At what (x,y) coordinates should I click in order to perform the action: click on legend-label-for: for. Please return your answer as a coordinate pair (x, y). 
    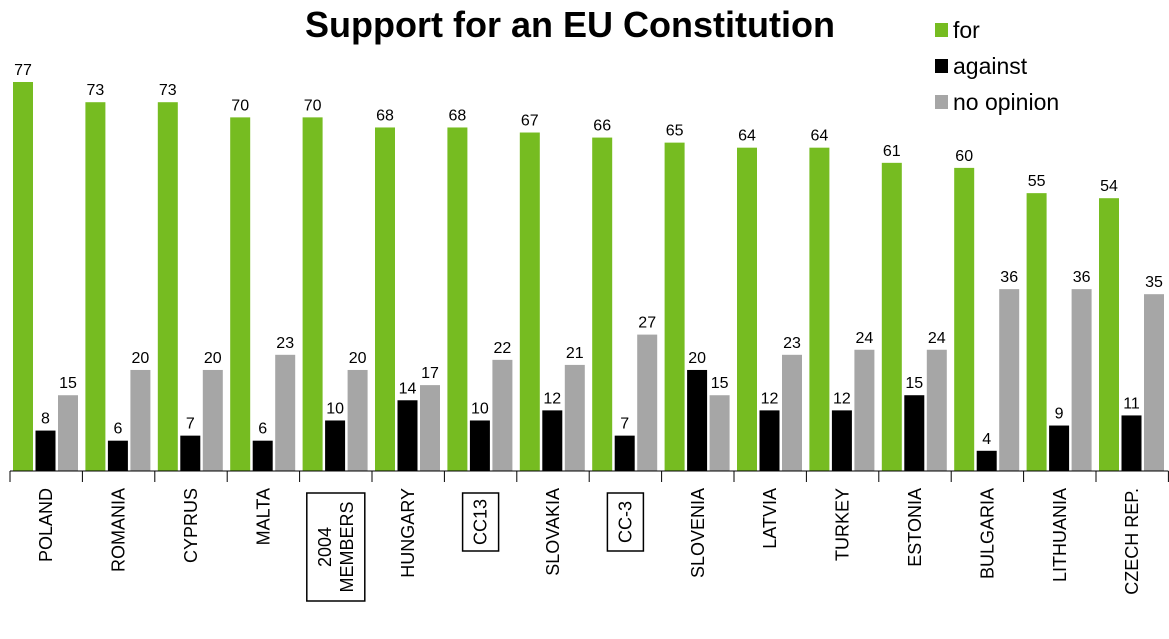
    Looking at the image, I should click on (966, 29).